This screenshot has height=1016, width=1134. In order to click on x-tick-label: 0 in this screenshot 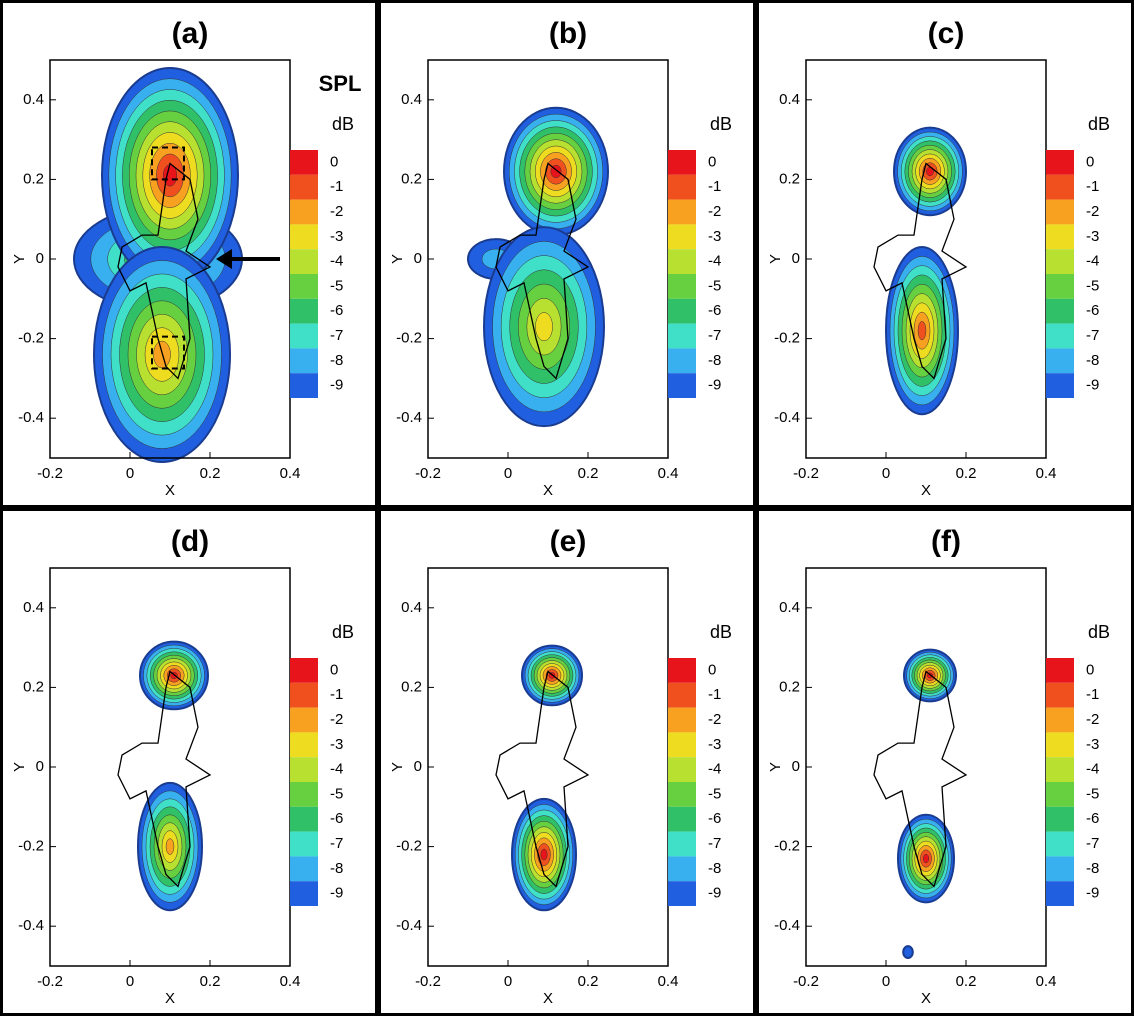, I will do `click(130, 473)`.